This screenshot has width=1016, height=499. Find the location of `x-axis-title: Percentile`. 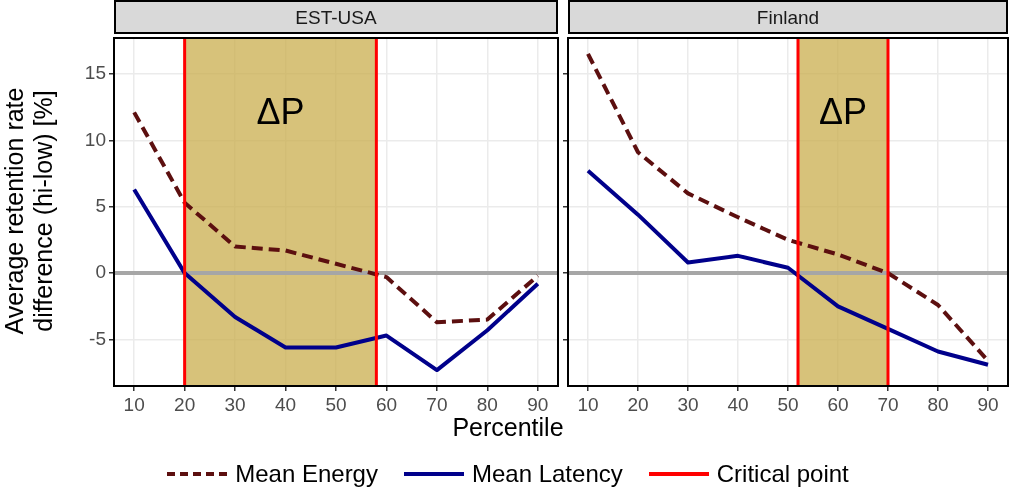

x-axis-title: Percentile is located at coordinates (508, 427).